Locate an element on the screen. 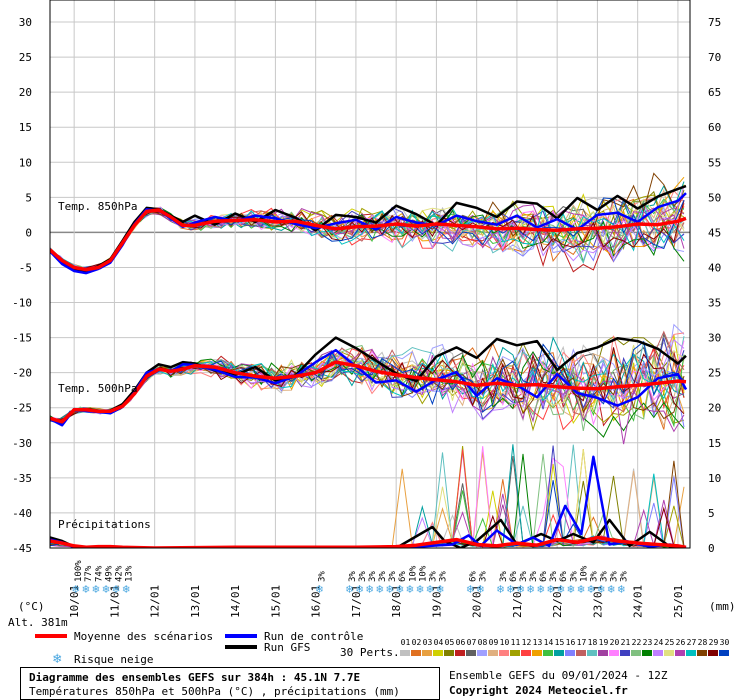 This screenshot has height=700, width=740. left-tick-label: 30 is located at coordinates (25, 22).